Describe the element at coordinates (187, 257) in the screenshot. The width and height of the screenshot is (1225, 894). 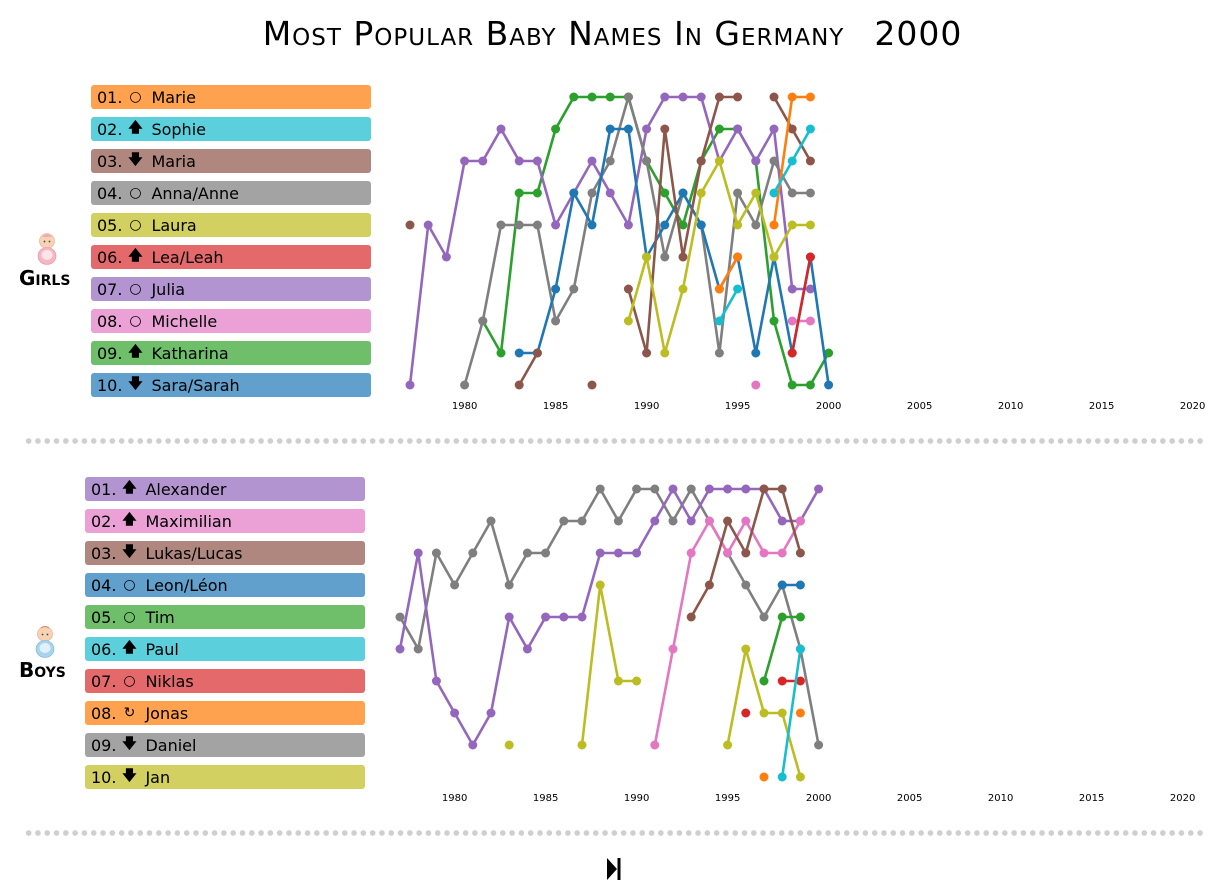
I see `baby-name: Lea/Leah` at that location.